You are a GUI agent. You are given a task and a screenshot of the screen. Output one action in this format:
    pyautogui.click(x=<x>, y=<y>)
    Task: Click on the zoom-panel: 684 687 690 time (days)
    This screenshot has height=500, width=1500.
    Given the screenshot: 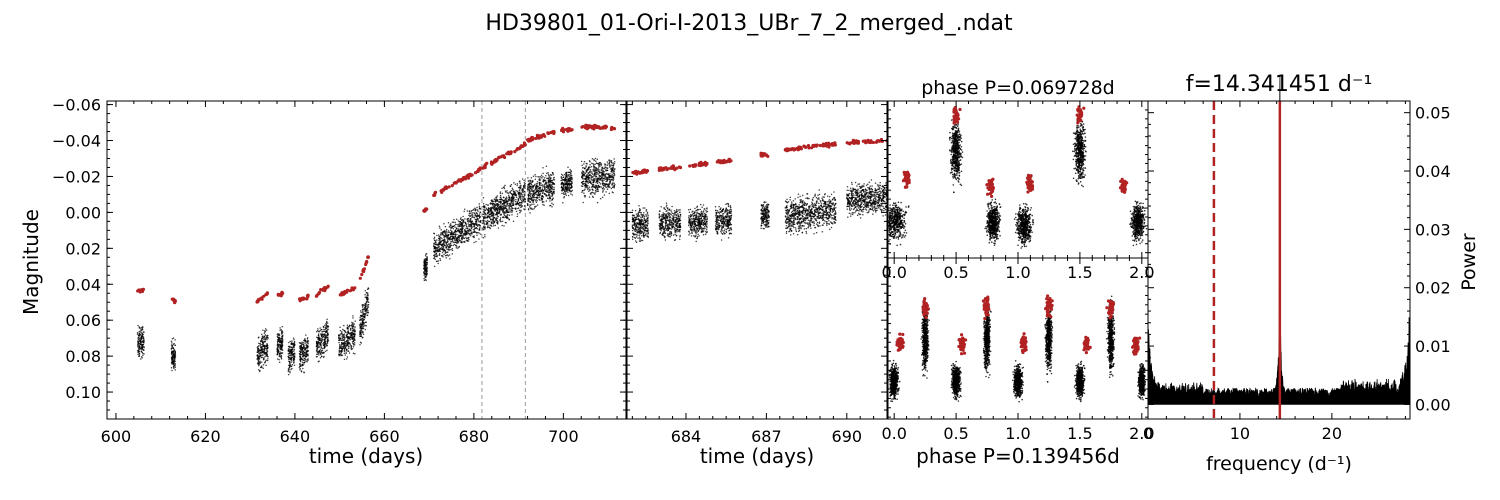 What is the action you would take?
    pyautogui.click(x=757, y=284)
    